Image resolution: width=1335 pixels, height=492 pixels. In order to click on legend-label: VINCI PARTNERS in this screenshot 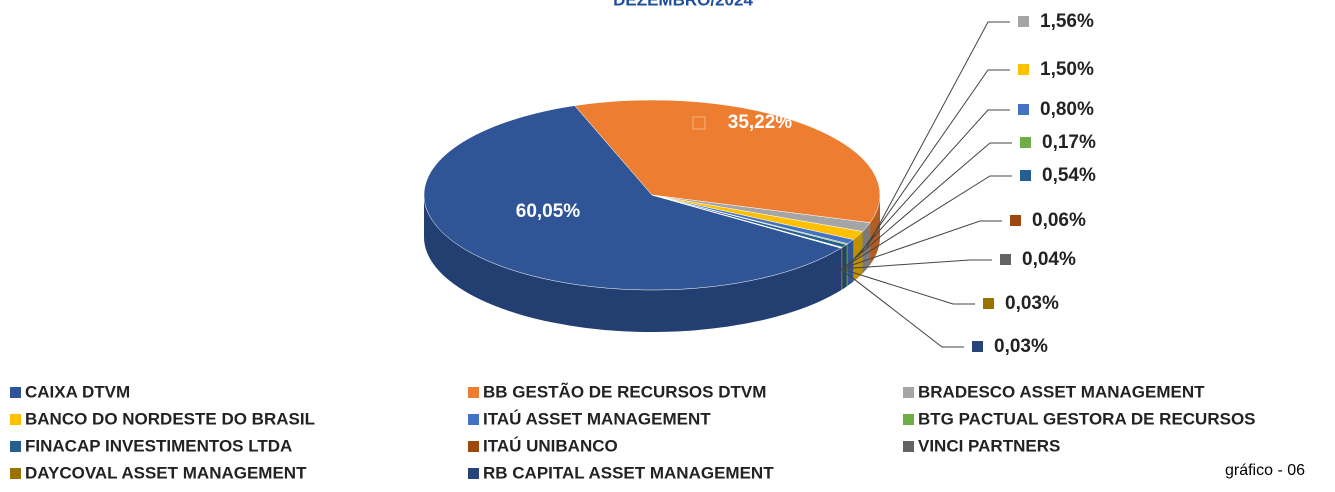, I will do `click(989, 445)`.